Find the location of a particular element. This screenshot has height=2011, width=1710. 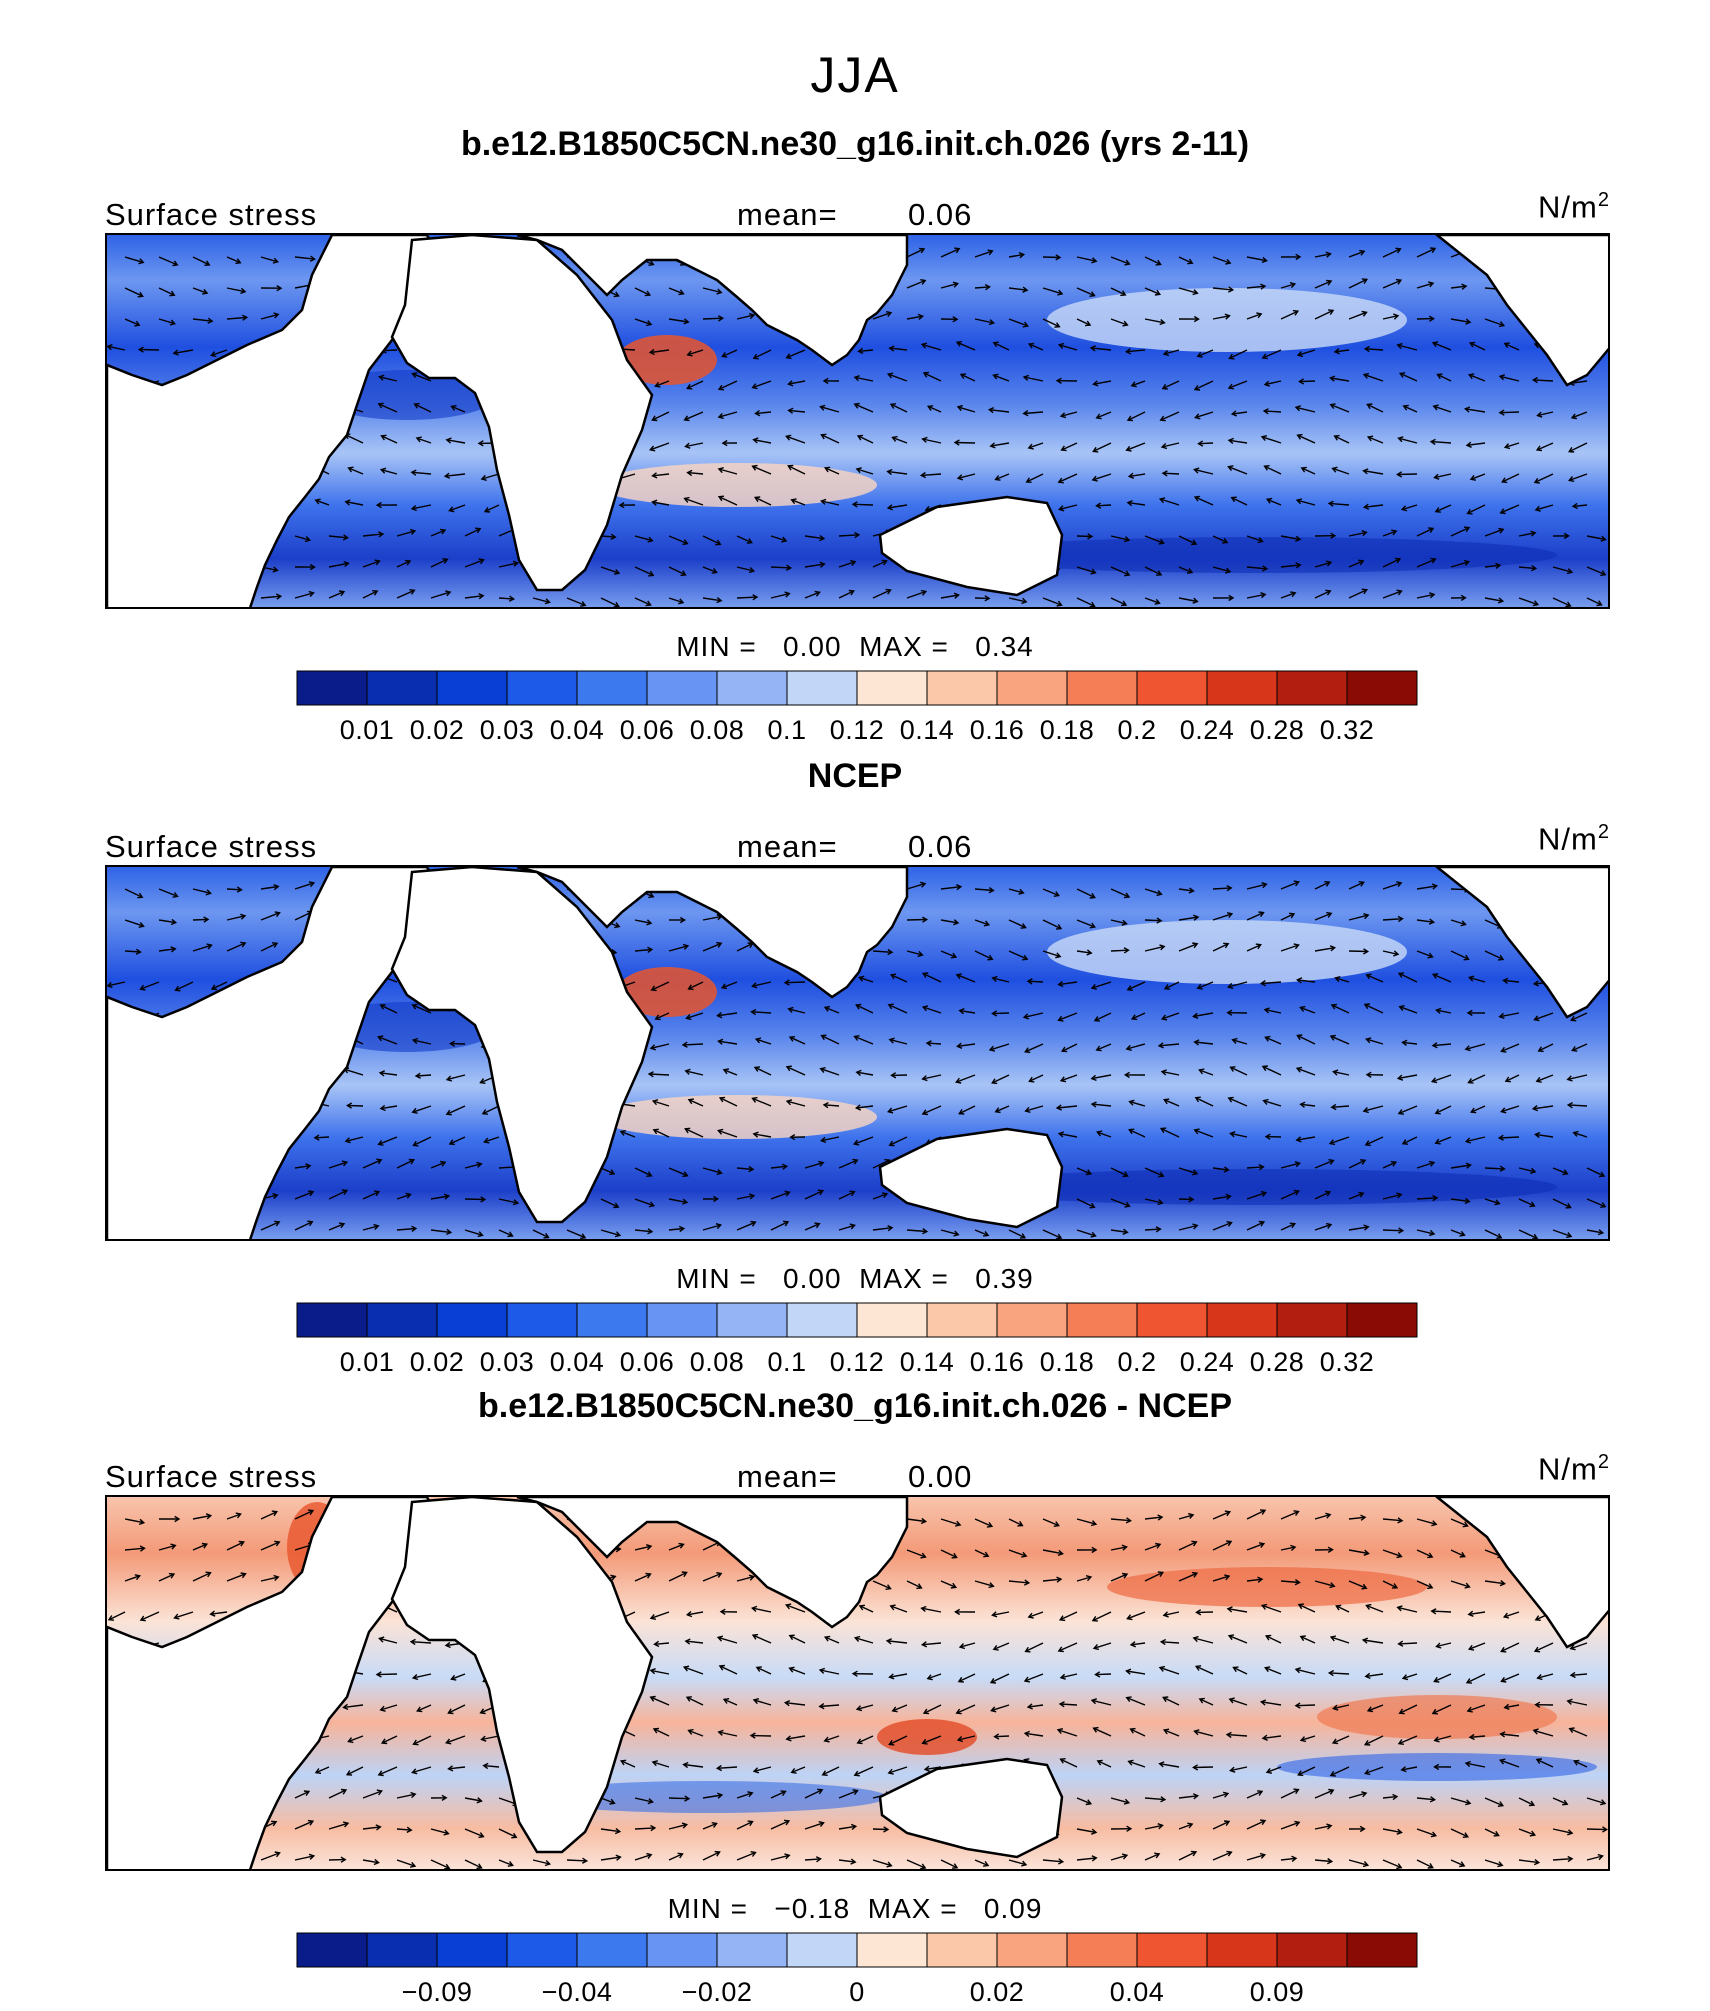

colorbar-tick-label: 0.09 is located at coordinates (1277, 1992).